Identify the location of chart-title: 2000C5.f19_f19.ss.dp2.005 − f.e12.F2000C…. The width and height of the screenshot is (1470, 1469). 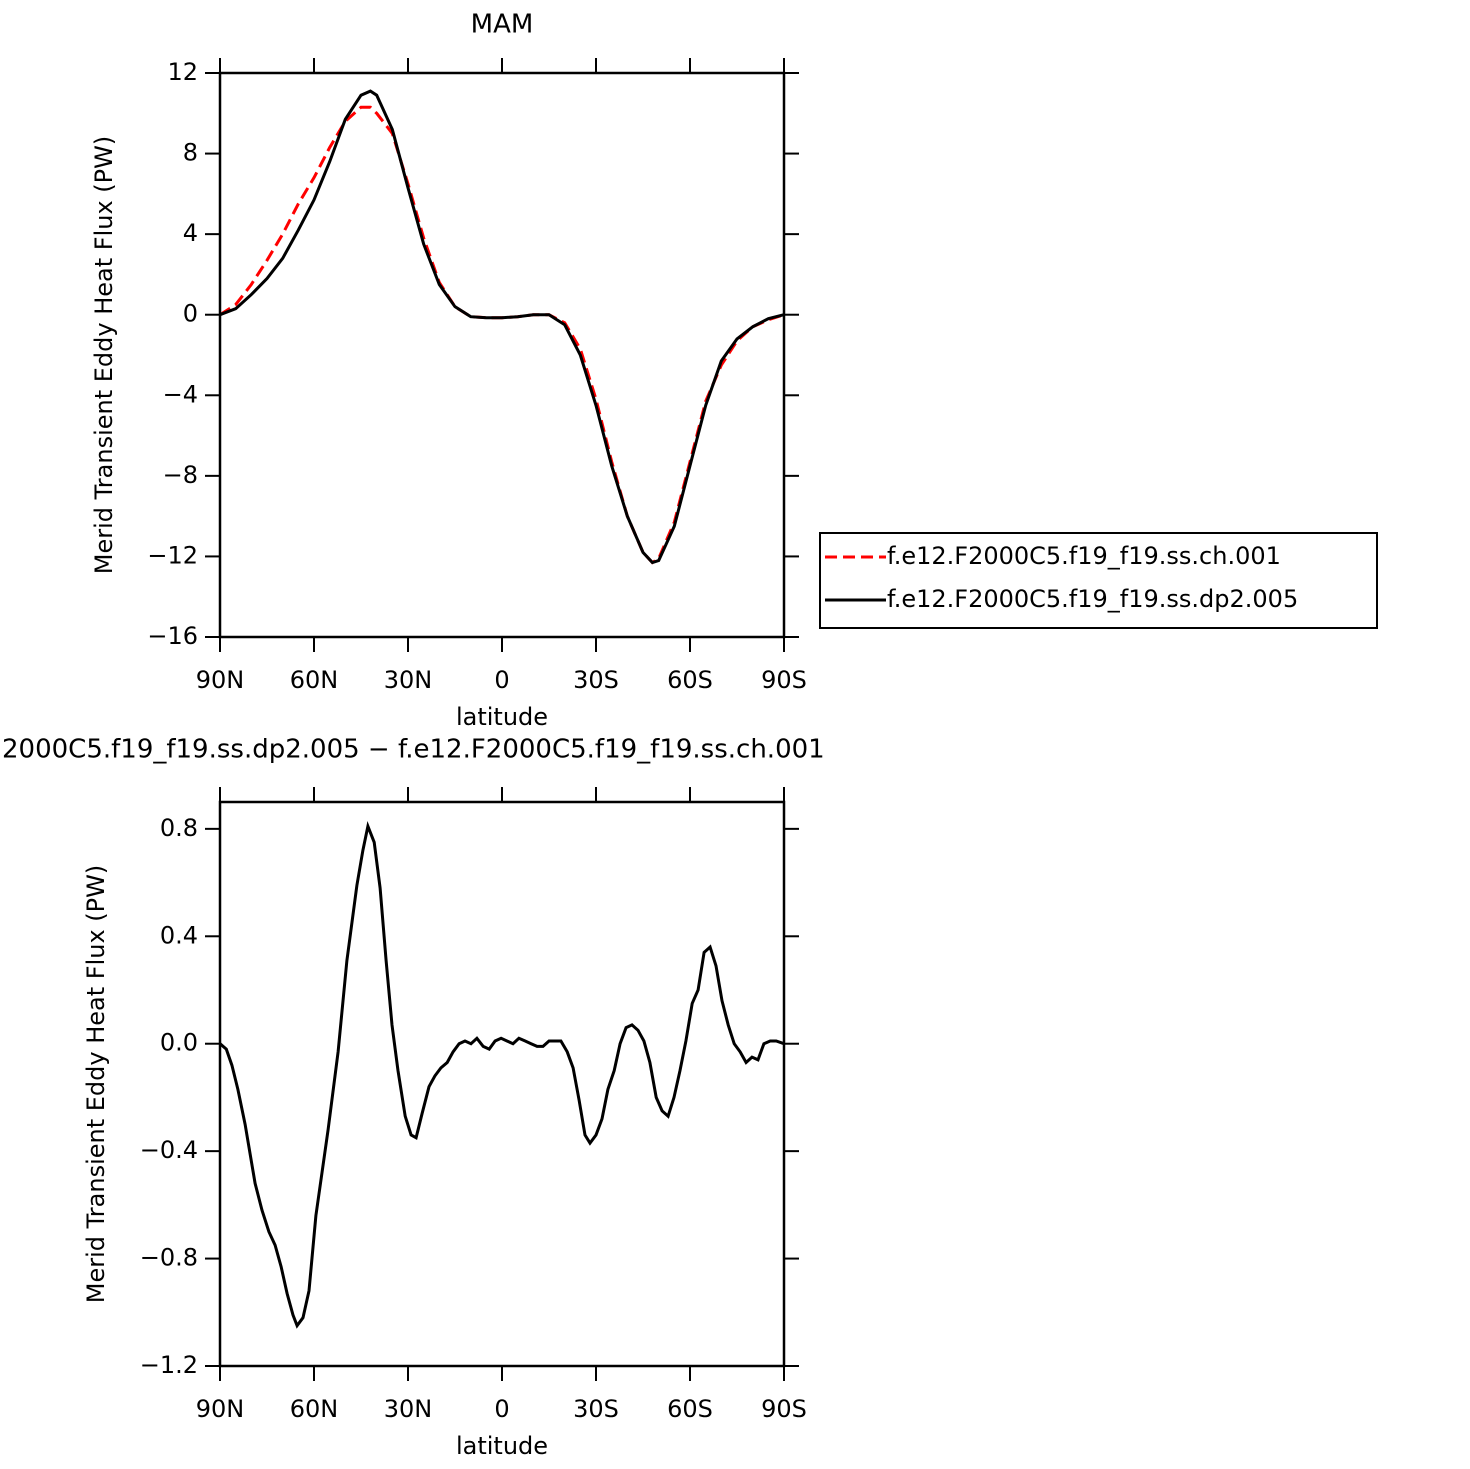
(413, 750).